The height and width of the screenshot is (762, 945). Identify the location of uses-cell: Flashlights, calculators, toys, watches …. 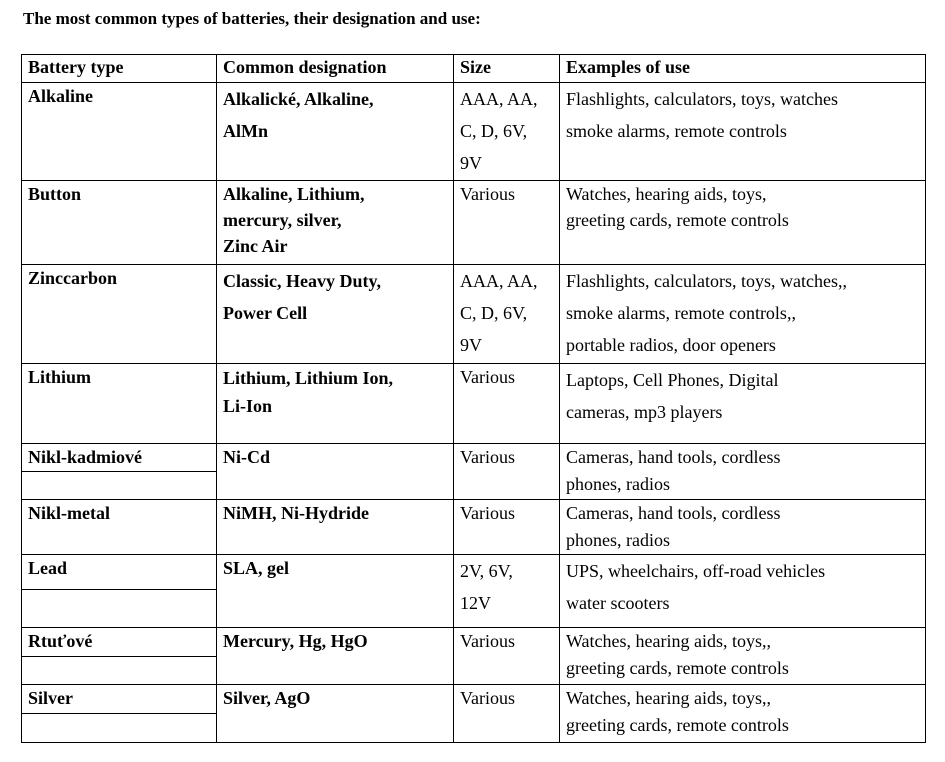
(742, 131).